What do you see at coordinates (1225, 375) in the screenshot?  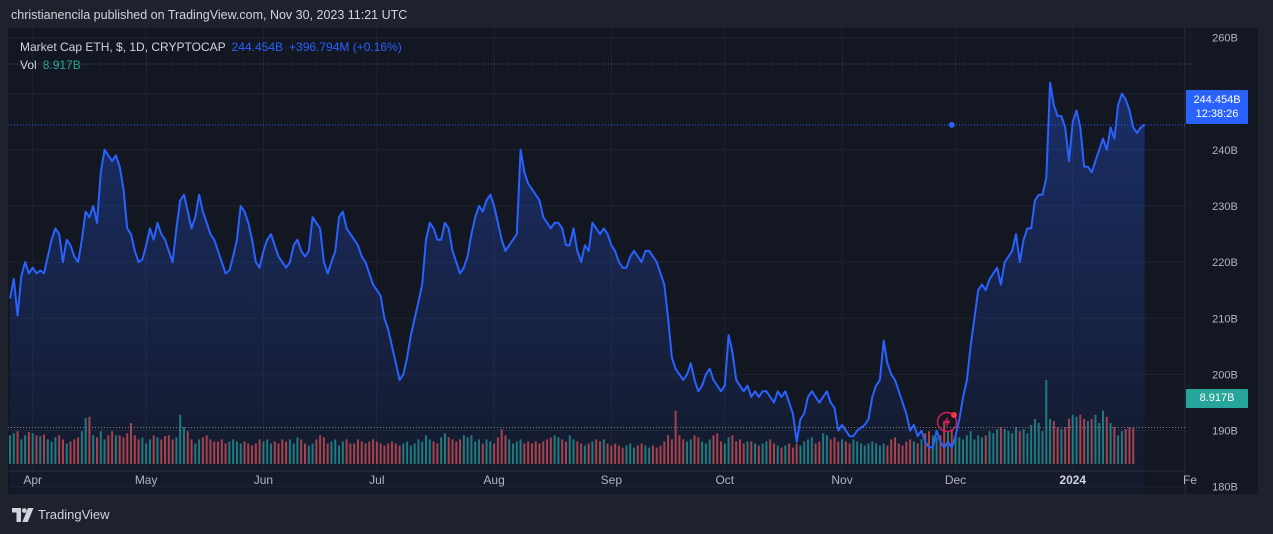 I see `y-axis-tick-label: 200B` at bounding box center [1225, 375].